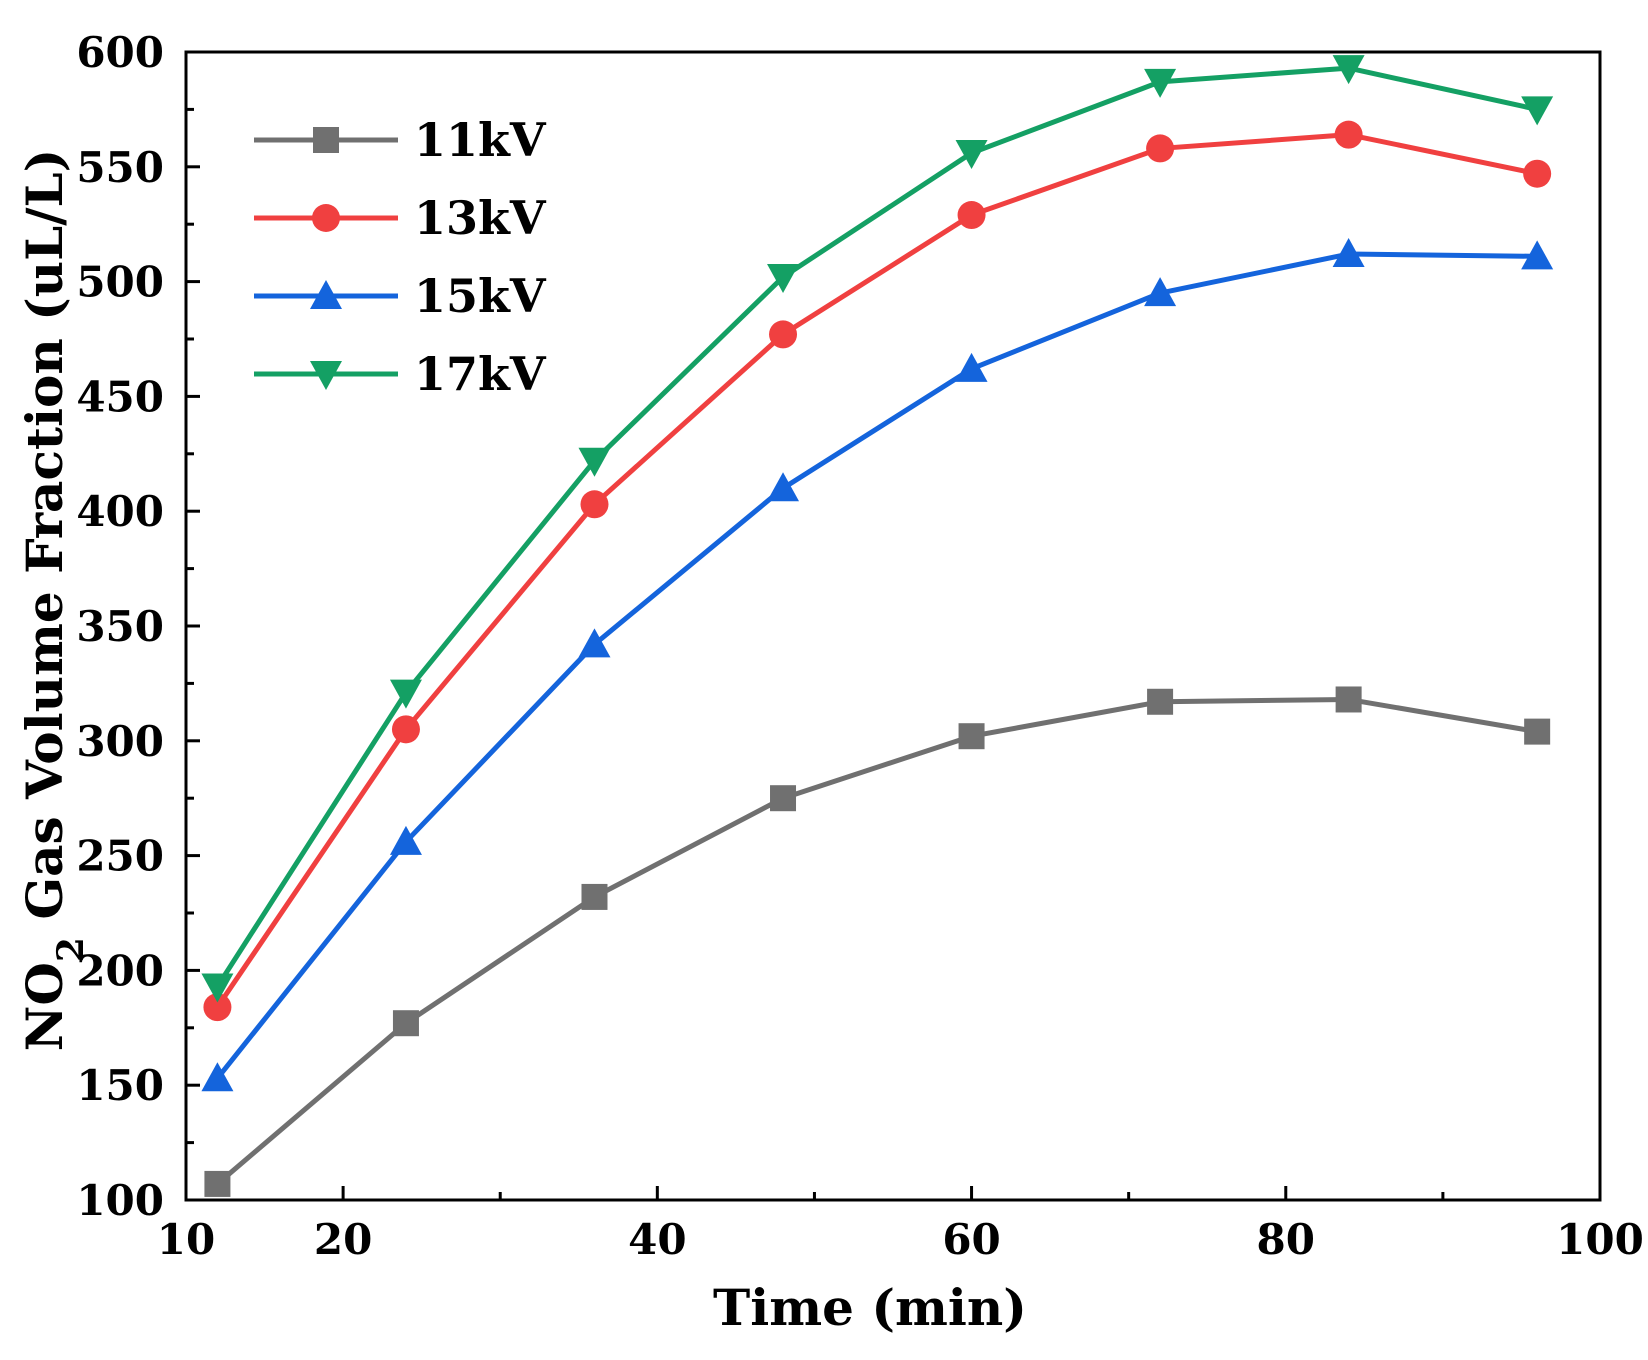  Describe the element at coordinates (120, 1200) in the screenshot. I see `y-tick-label: 100` at that location.